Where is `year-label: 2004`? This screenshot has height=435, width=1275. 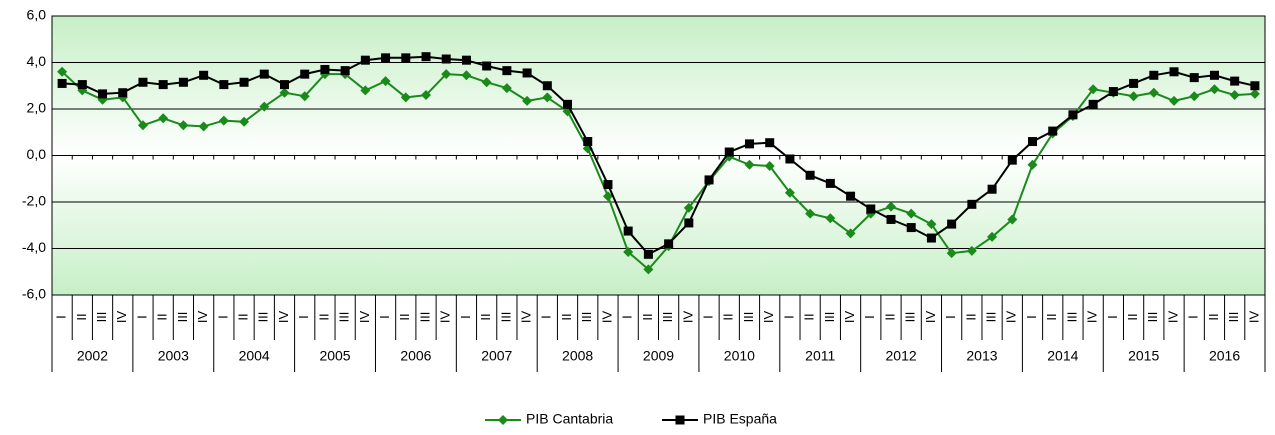 year-label: 2004 is located at coordinates (254, 356).